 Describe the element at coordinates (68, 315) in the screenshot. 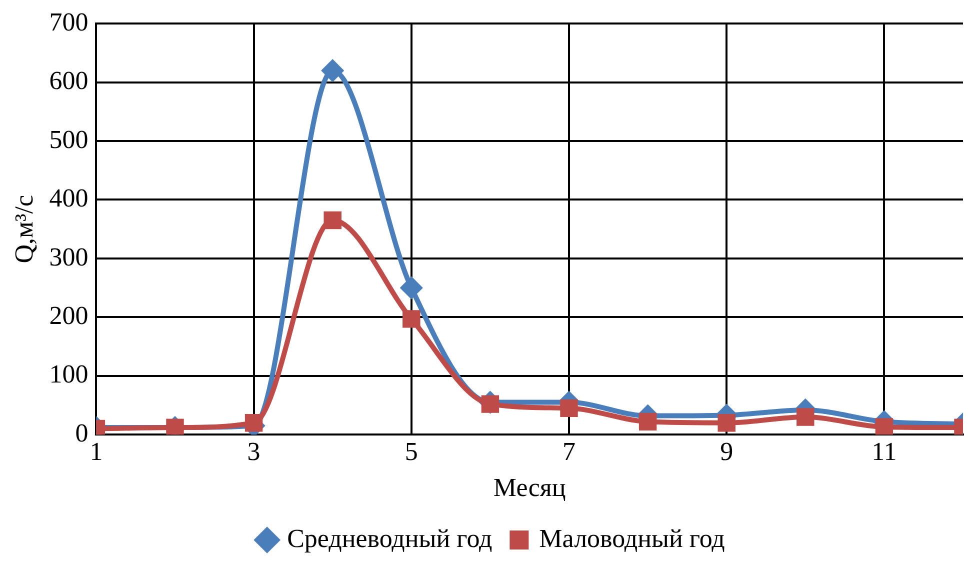

I see `y-tick-label: 200` at that location.